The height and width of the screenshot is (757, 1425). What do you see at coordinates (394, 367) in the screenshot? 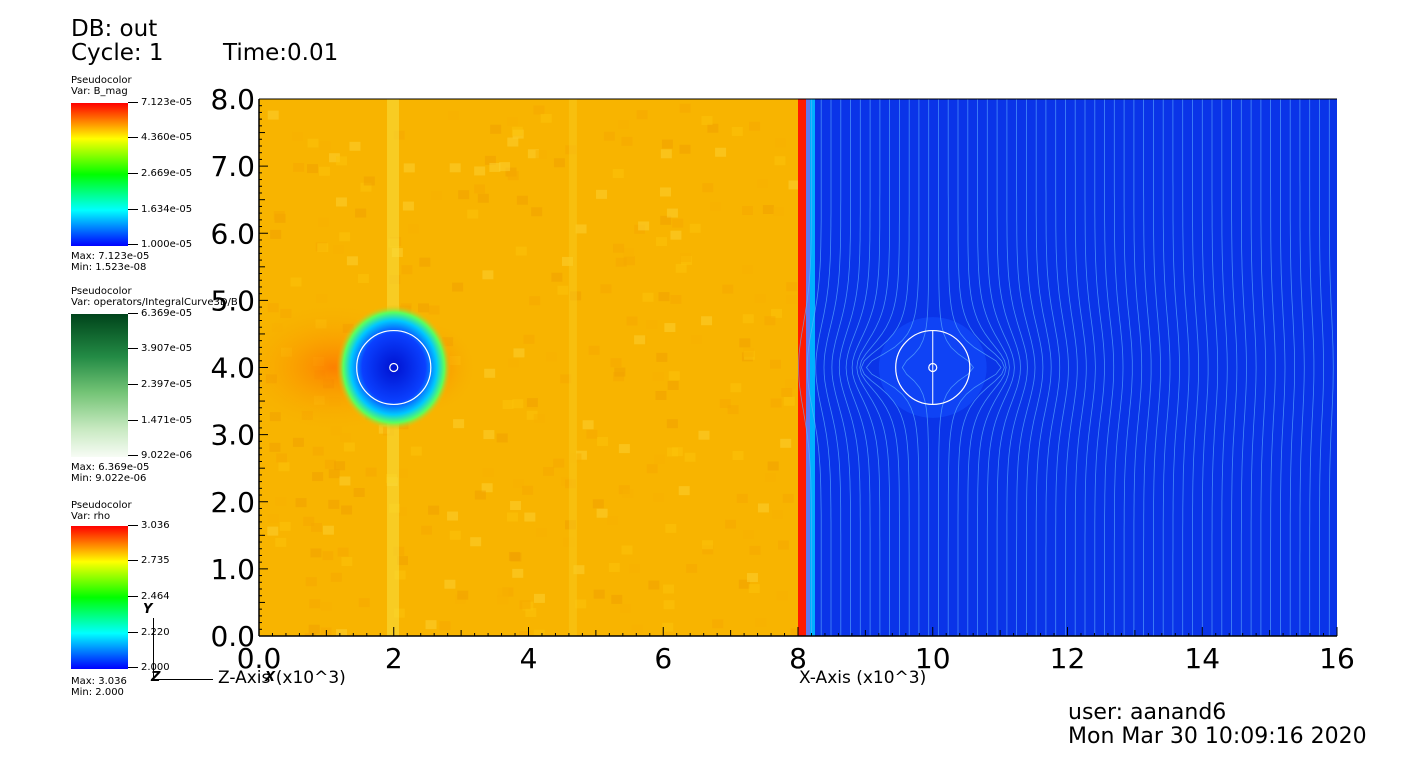
I see `obstacle-1-center` at bounding box center [394, 367].